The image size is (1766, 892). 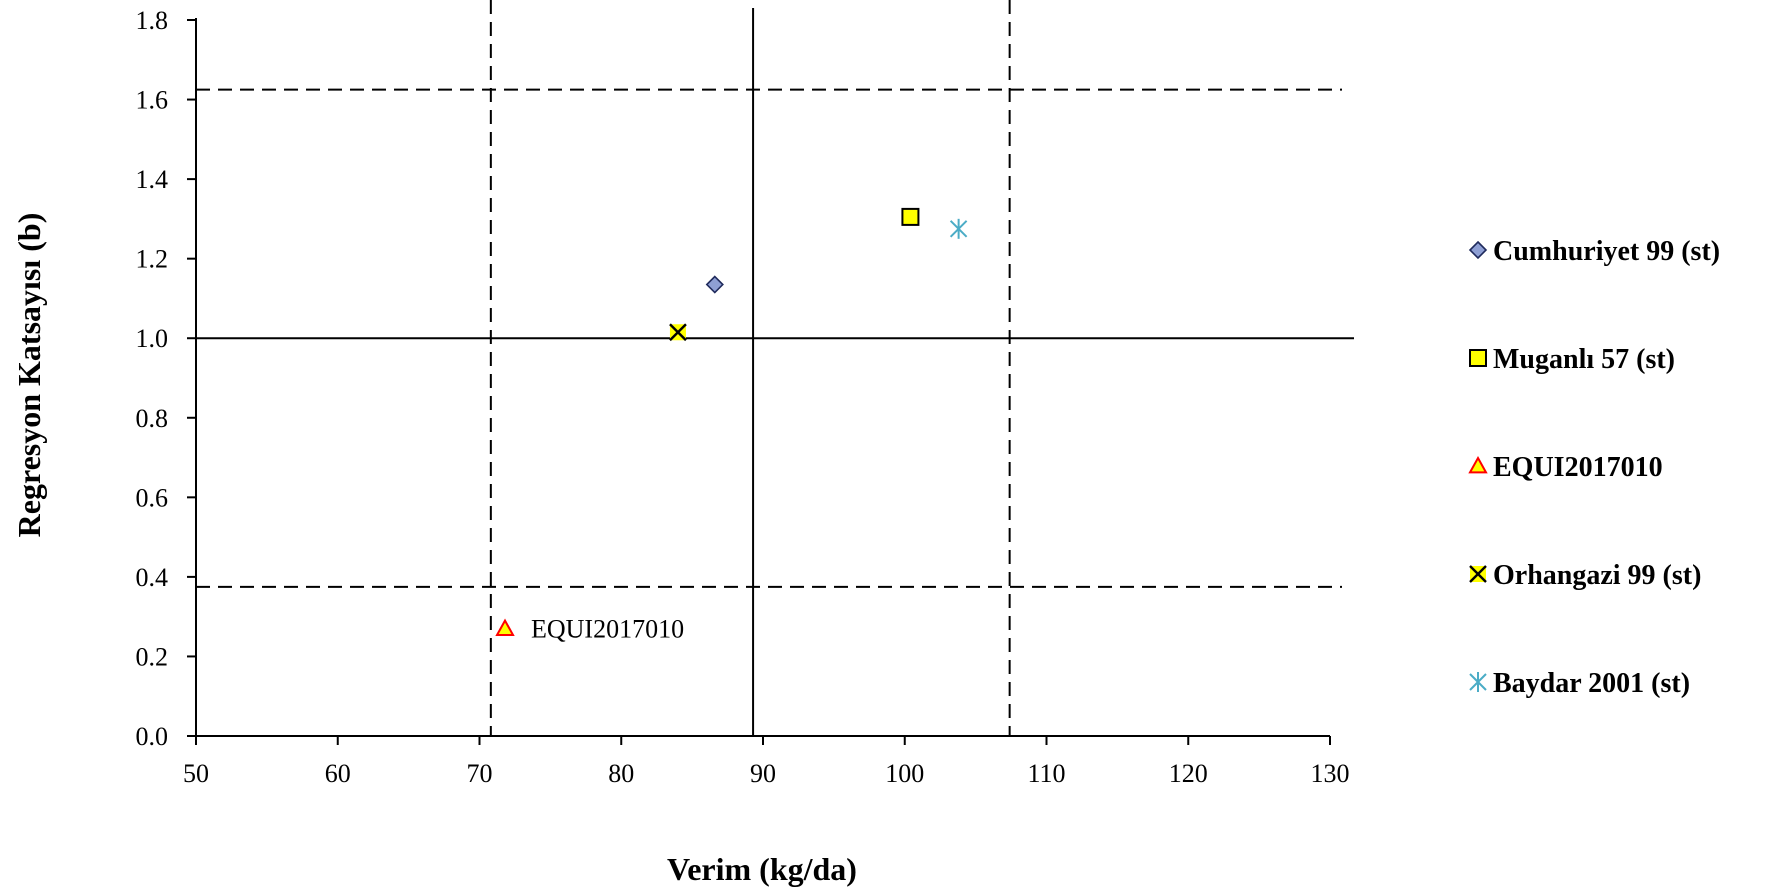 I want to click on legend-item: Muganlı 57 (st), so click(x=1572, y=359).